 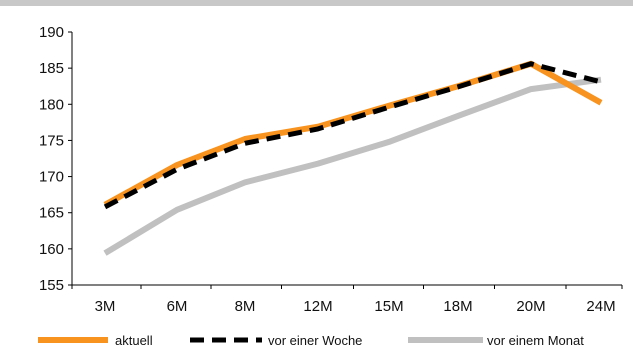 What do you see at coordinates (51, 249) in the screenshot?
I see `y-tick-label: 160` at bounding box center [51, 249].